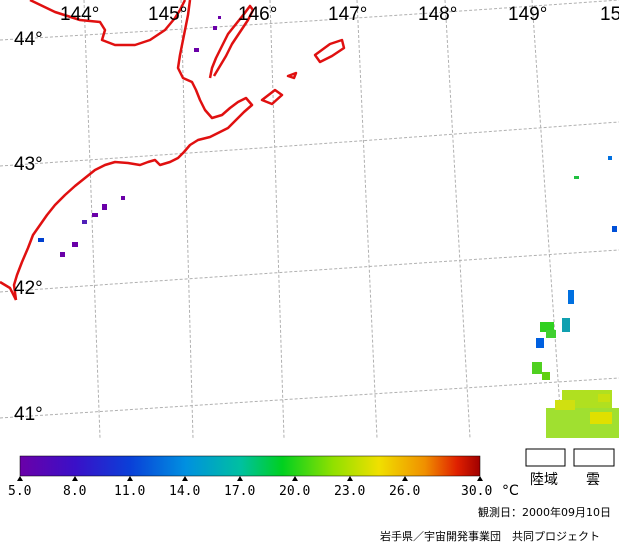 The image size is (619, 546). Describe the element at coordinates (476, 491) in the screenshot. I see `tick-label: 30.0` at that location.